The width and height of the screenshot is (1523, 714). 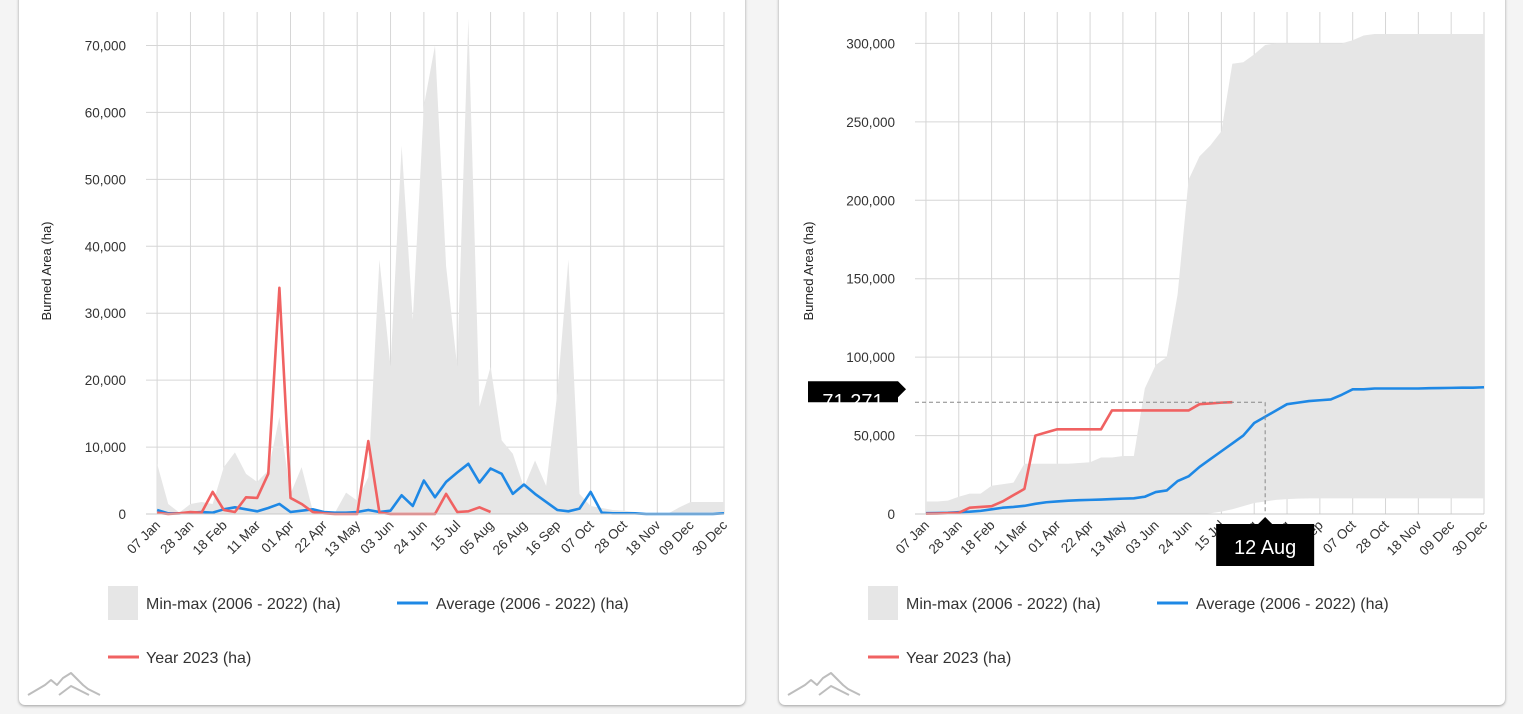 What do you see at coordinates (105, 447) in the screenshot?
I see `y-tick-label: 10,000` at bounding box center [105, 447].